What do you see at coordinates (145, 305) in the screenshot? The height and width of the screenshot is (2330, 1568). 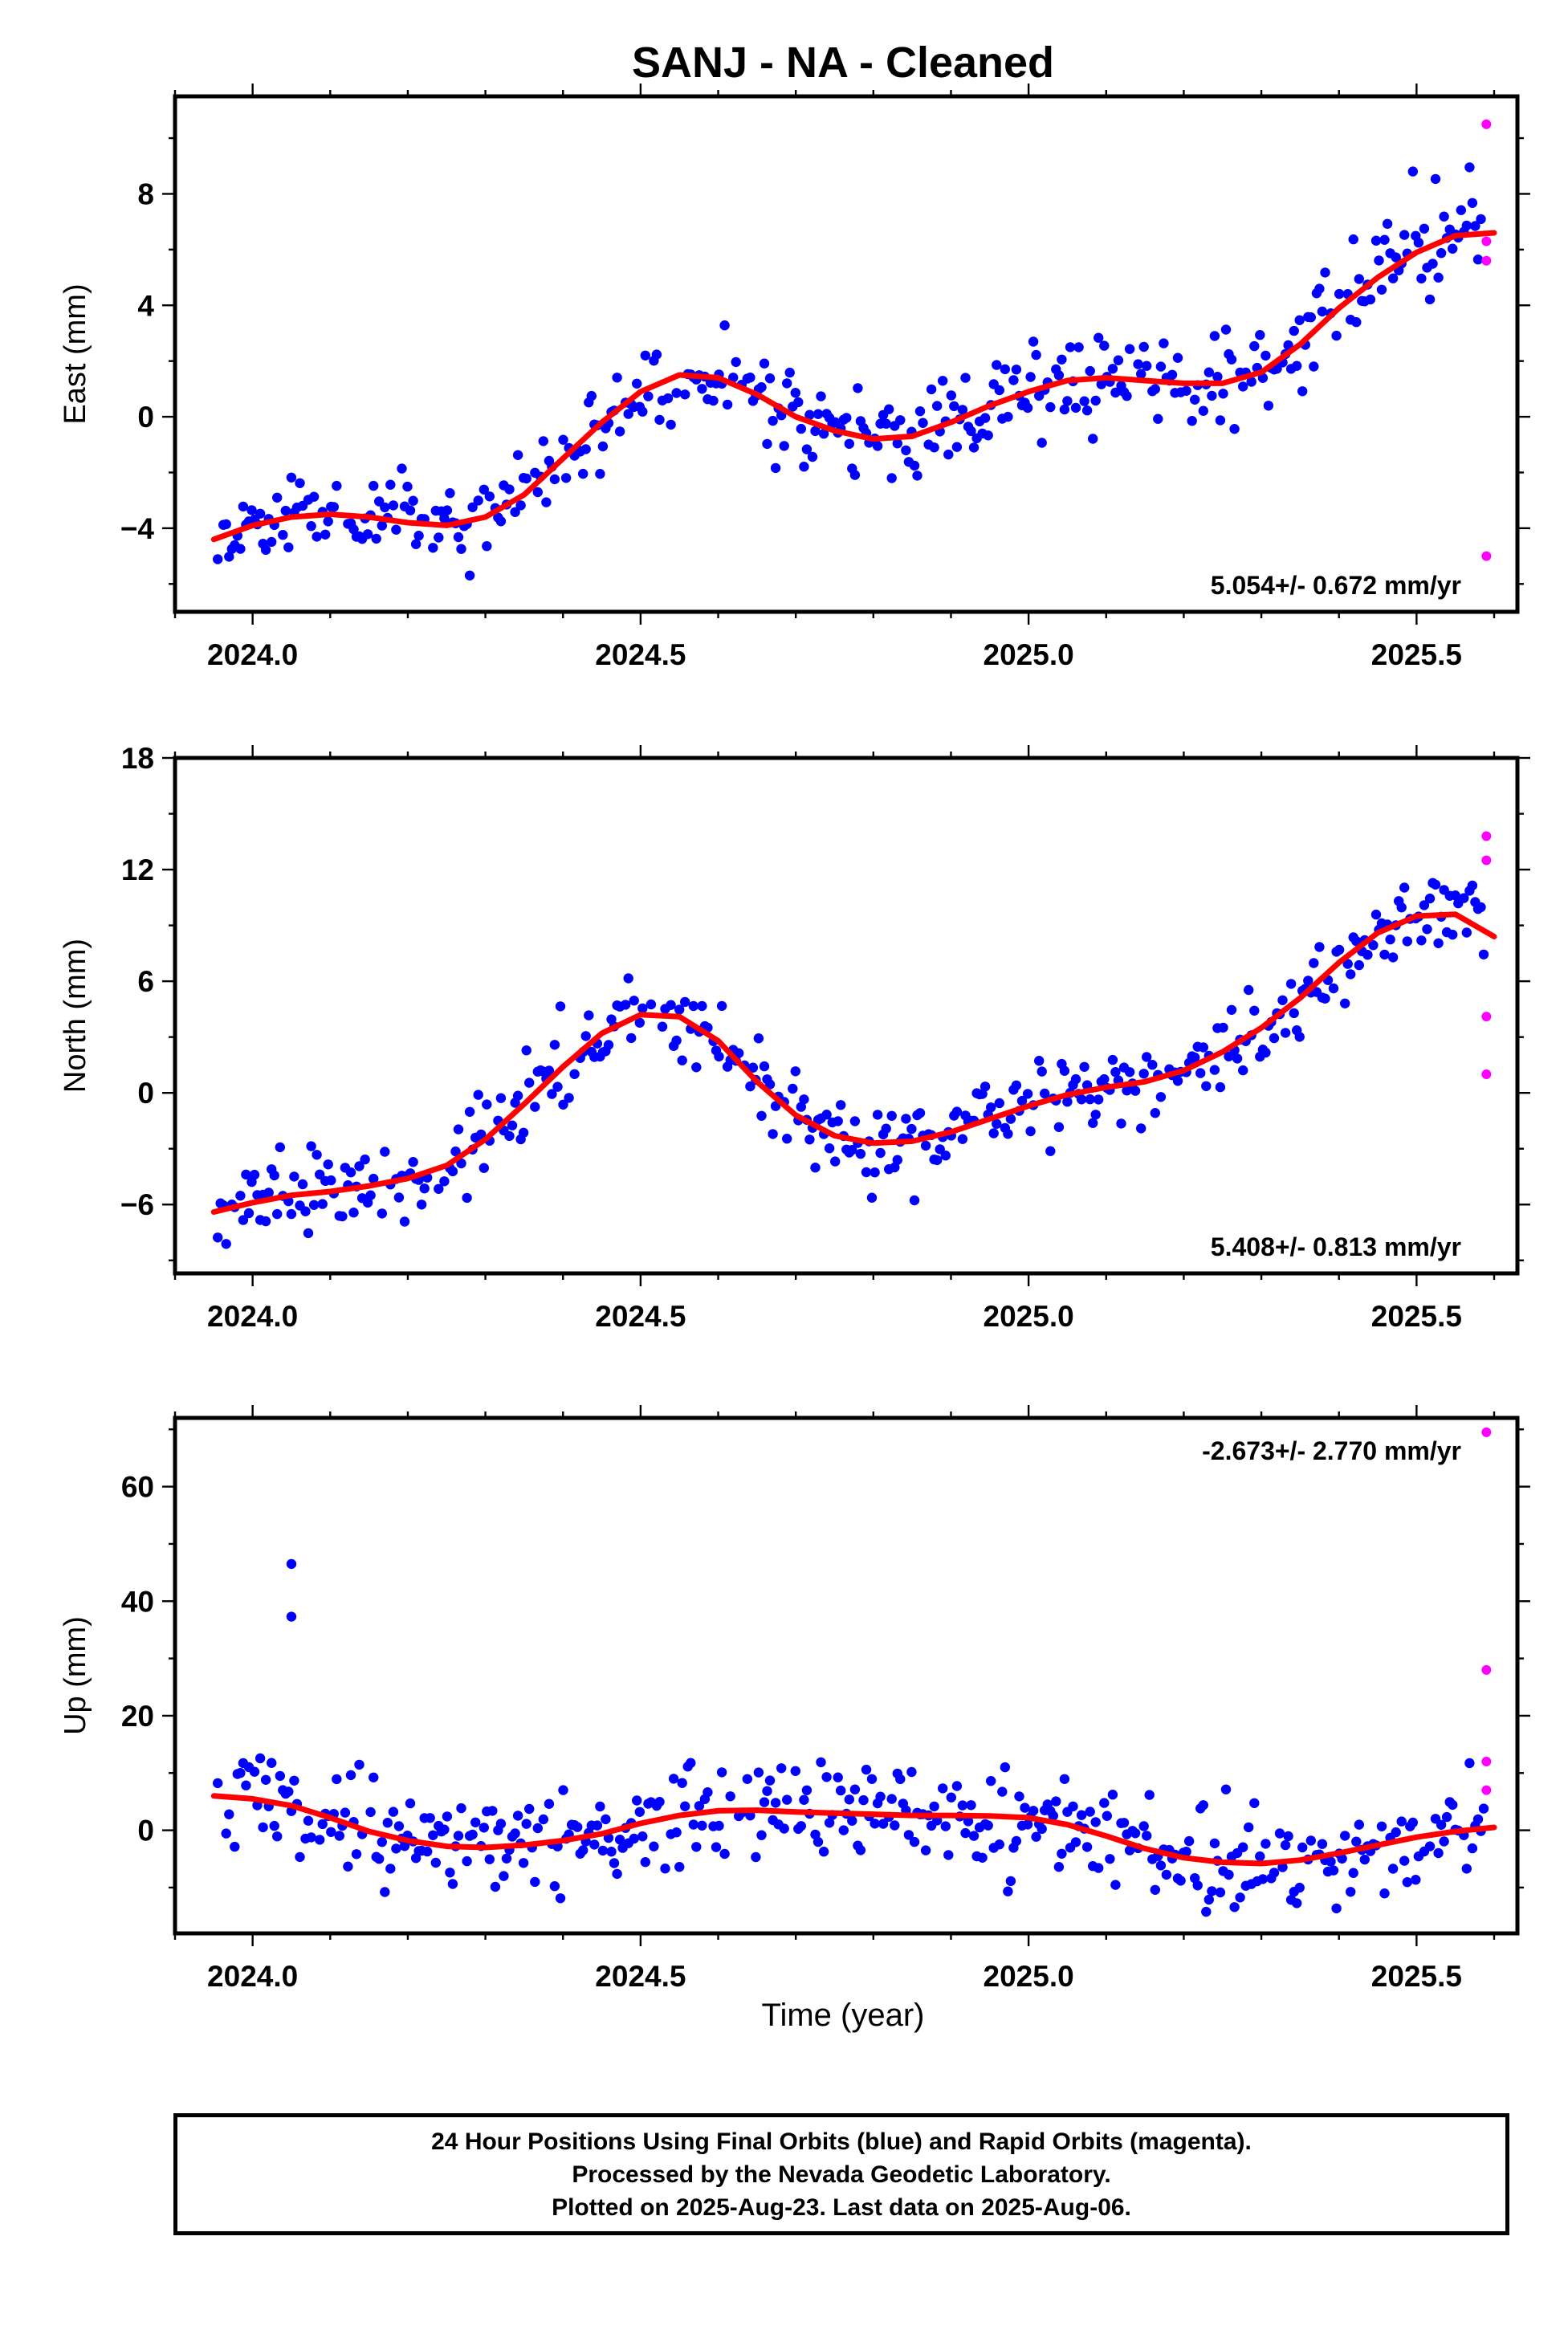 I see `east-y-tick-label: 4` at bounding box center [145, 305].